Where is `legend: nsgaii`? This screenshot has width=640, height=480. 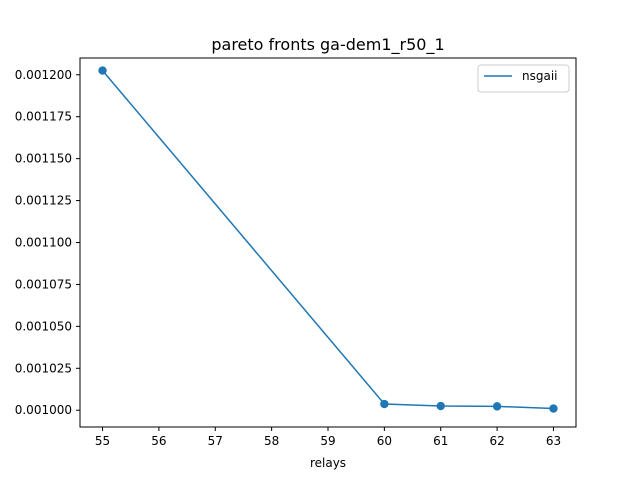
legend: nsgaii is located at coordinates (523, 78).